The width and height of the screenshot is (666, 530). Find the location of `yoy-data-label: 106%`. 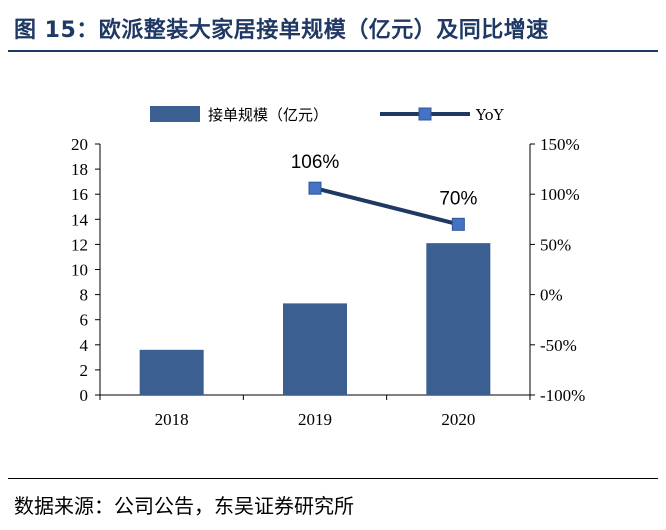

yoy-data-label: 106% is located at coordinates (315, 162).